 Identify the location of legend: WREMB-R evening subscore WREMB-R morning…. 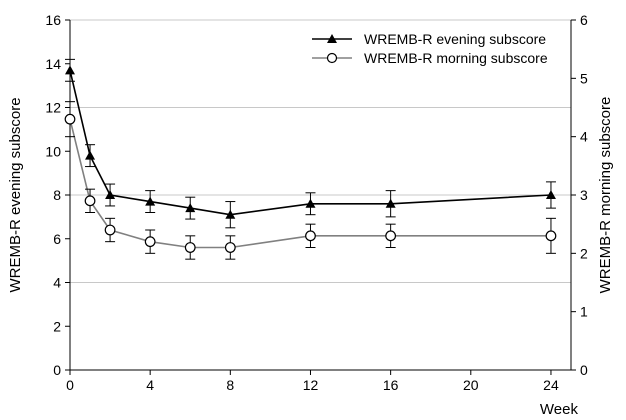
(430, 48).